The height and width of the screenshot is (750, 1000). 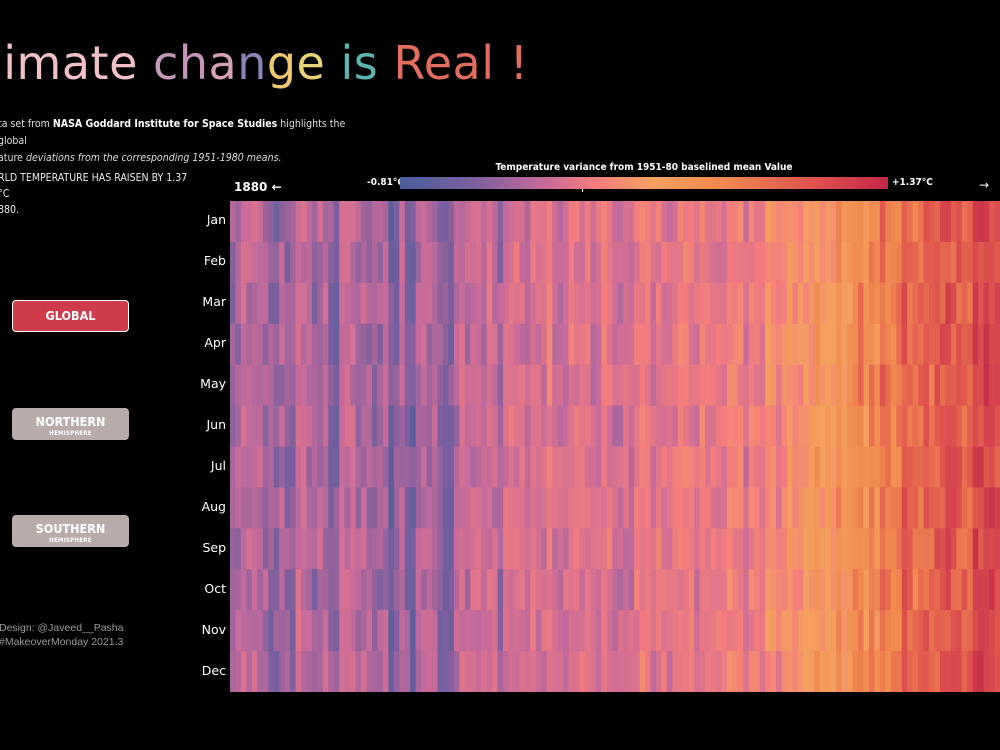 What do you see at coordinates (70, 424) in the screenshot?
I see `northern-hemisphere-button: NORTHERN HEMISPHERE` at bounding box center [70, 424].